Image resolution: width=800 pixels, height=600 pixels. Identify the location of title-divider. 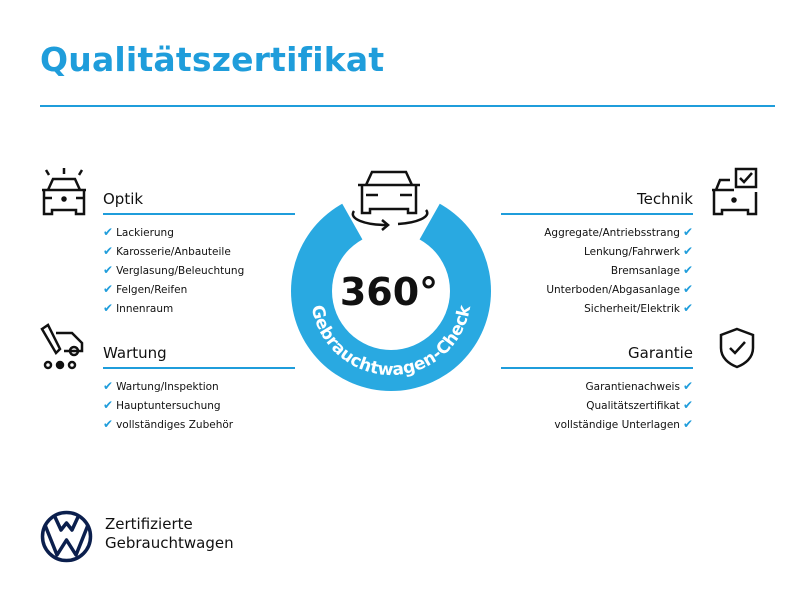
(407, 106).